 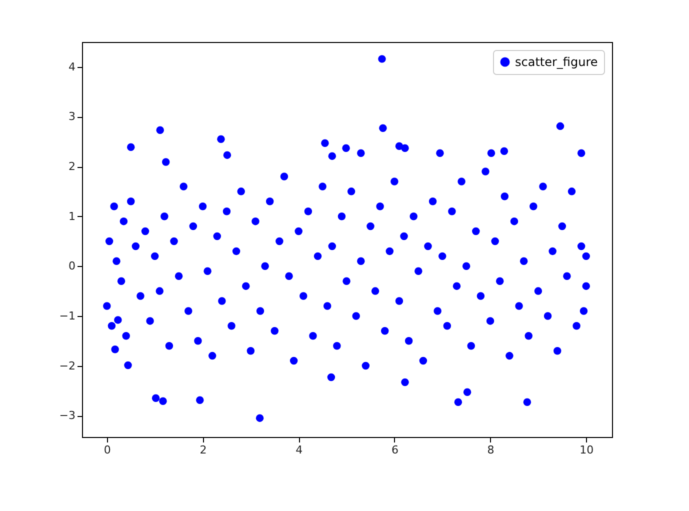 What do you see at coordinates (587, 450) in the screenshot?
I see `x-tick-label: 10` at bounding box center [587, 450].